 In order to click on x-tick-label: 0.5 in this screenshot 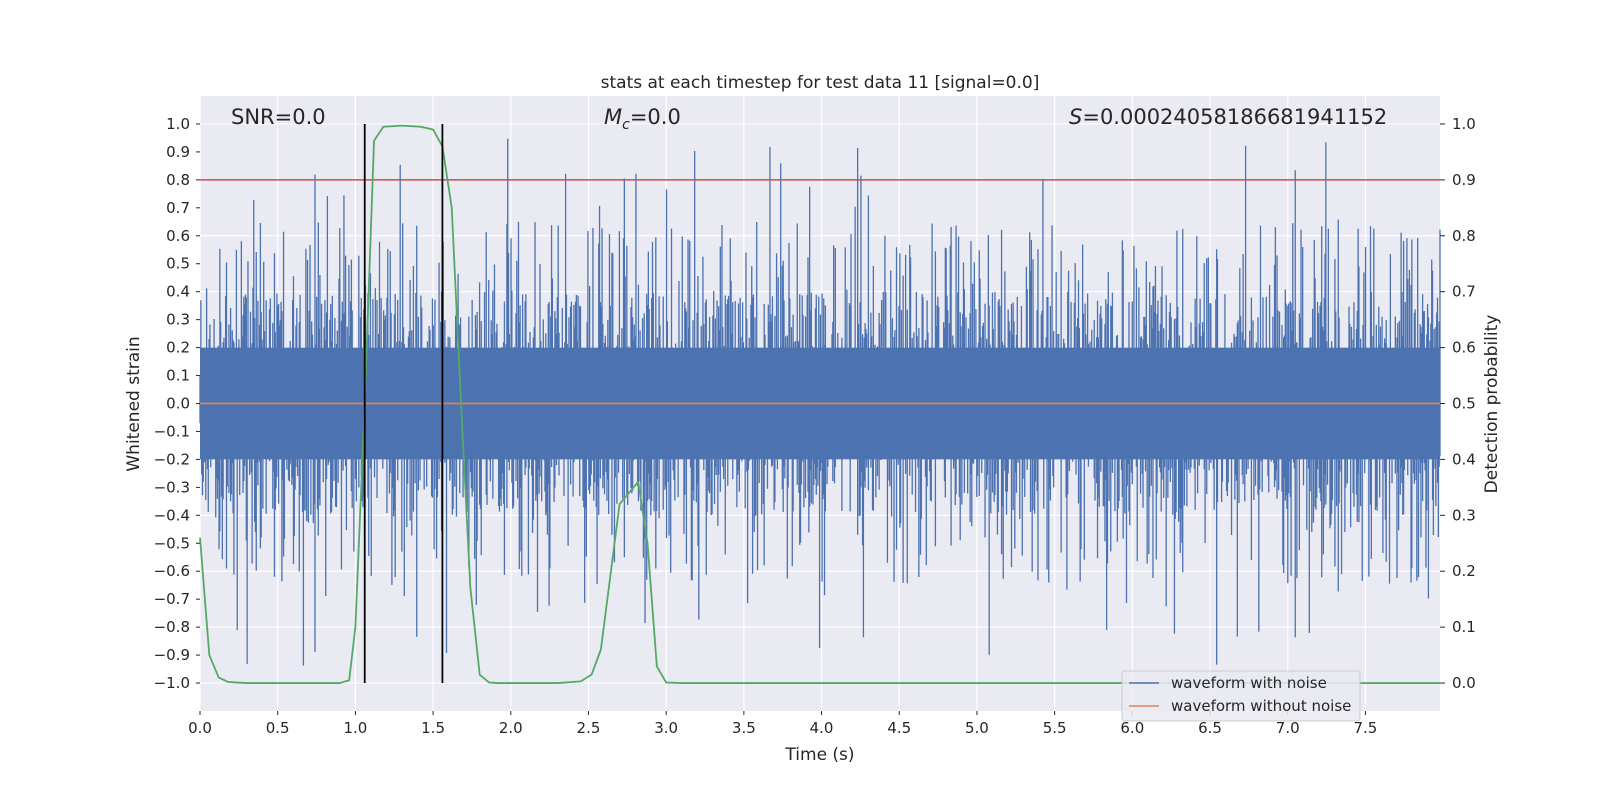, I will do `click(278, 728)`.